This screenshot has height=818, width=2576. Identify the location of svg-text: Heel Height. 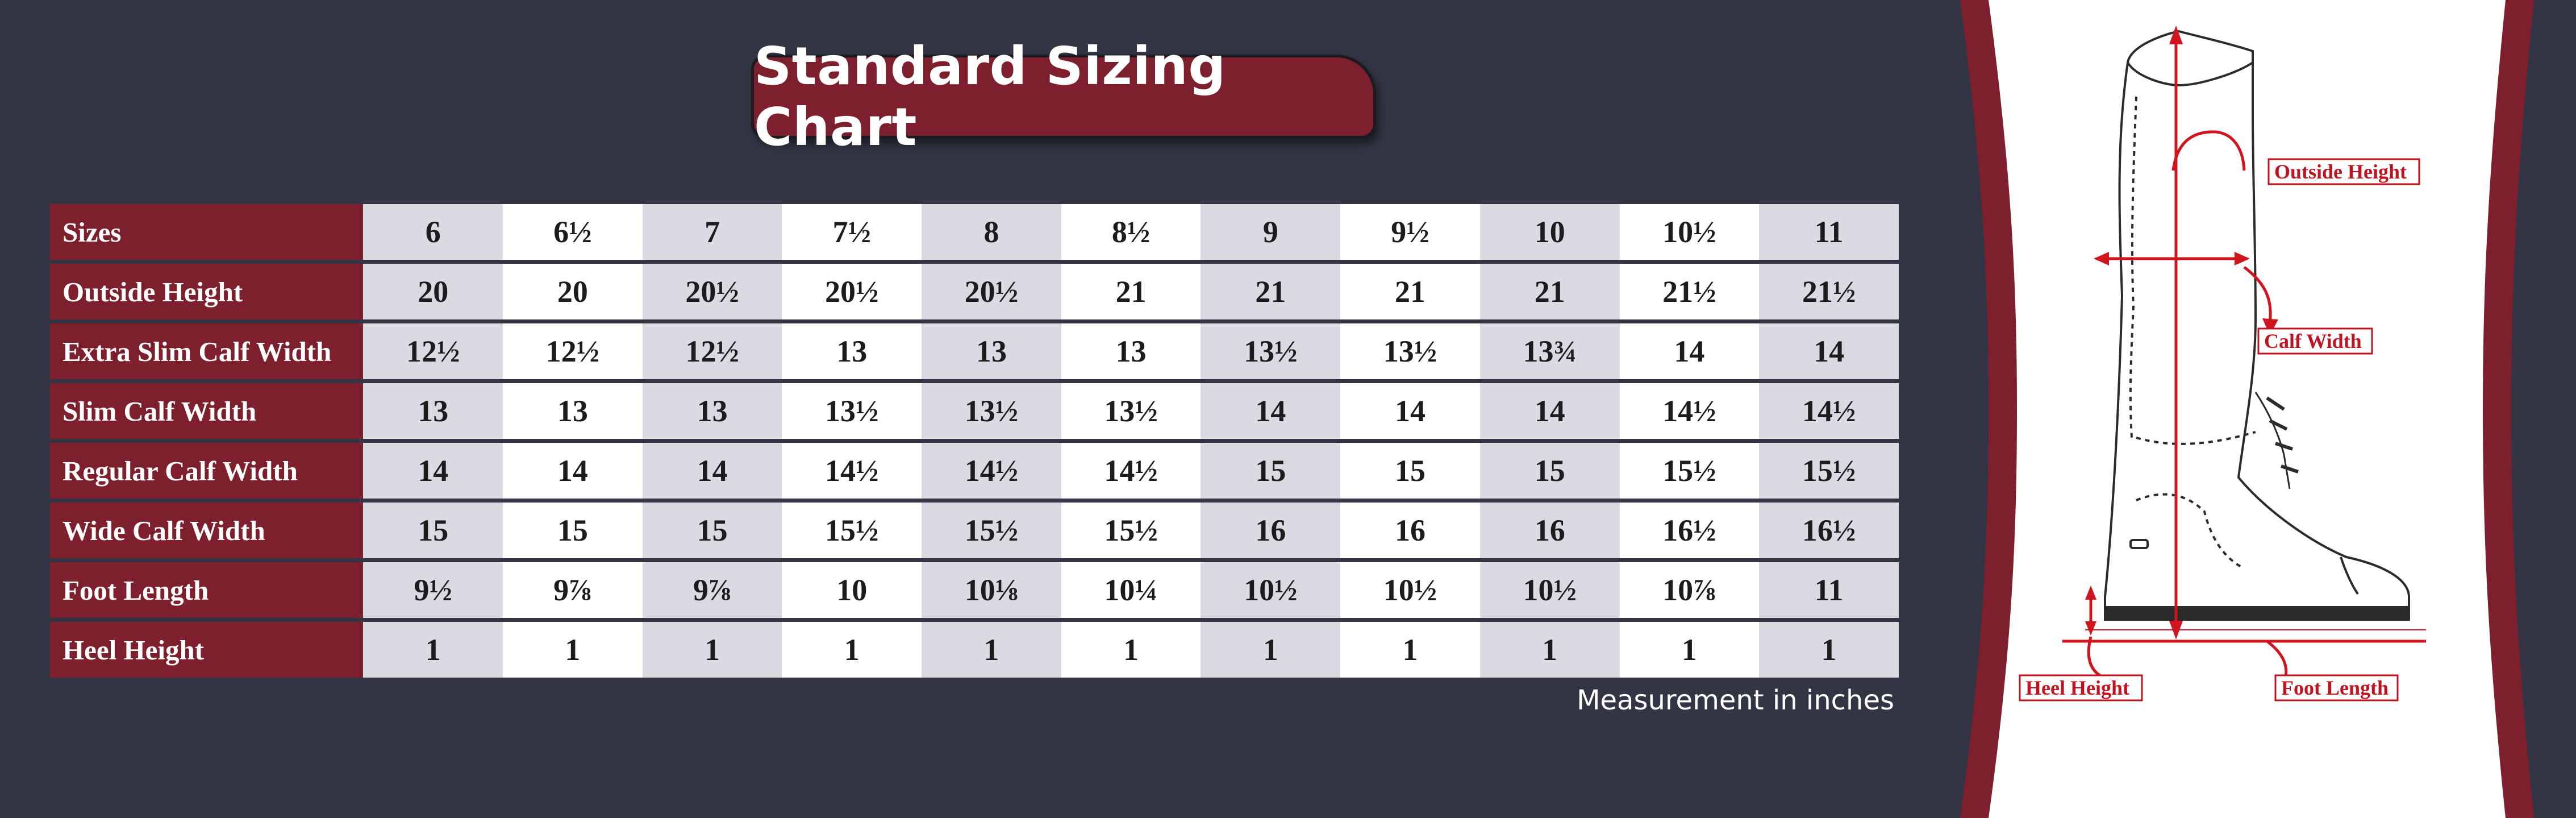
(2077, 687).